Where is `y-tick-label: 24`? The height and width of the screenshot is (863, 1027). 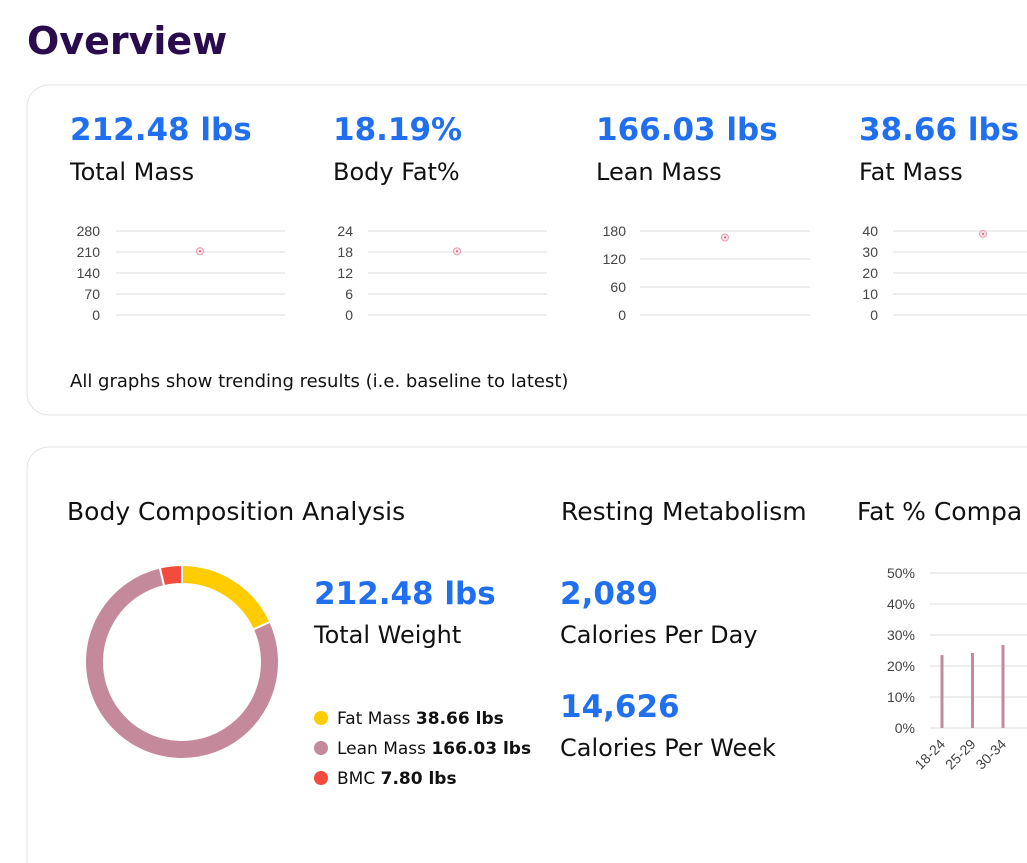
y-tick-label: 24 is located at coordinates (345, 231).